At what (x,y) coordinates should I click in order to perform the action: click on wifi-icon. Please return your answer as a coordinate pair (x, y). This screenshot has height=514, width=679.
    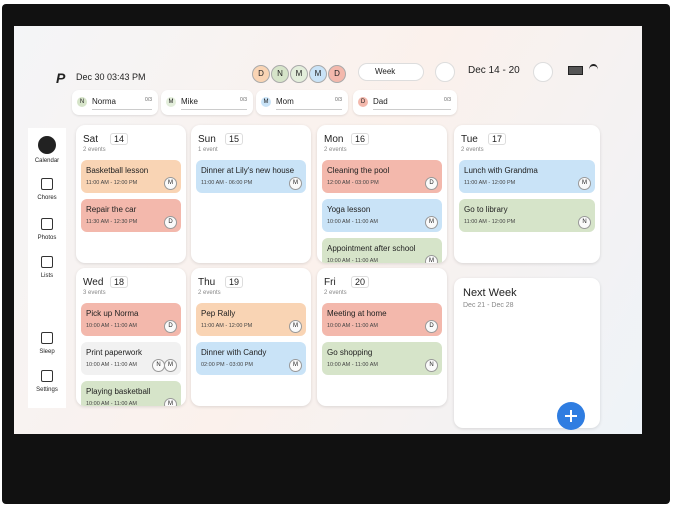
    Looking at the image, I should click on (593, 69).